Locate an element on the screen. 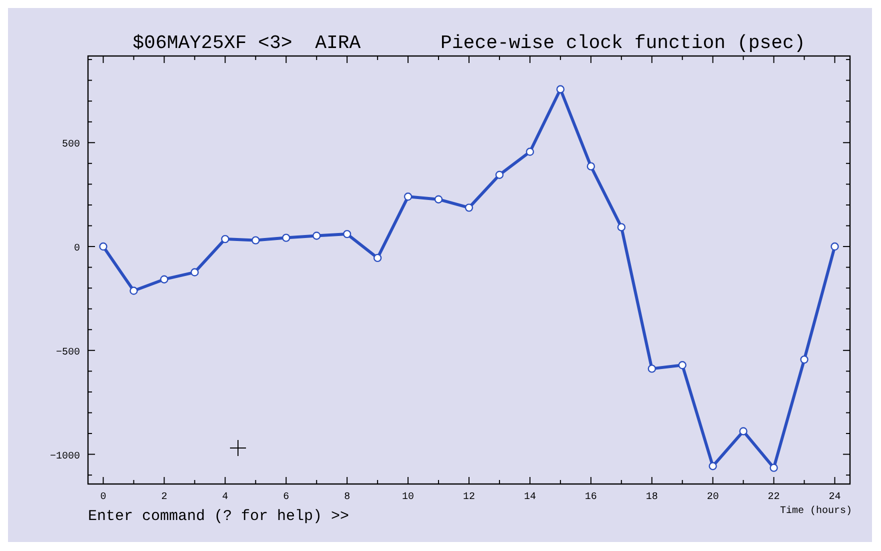 This screenshot has width=881, height=551. x-axis-title: Time (hours) is located at coordinates (816, 511).